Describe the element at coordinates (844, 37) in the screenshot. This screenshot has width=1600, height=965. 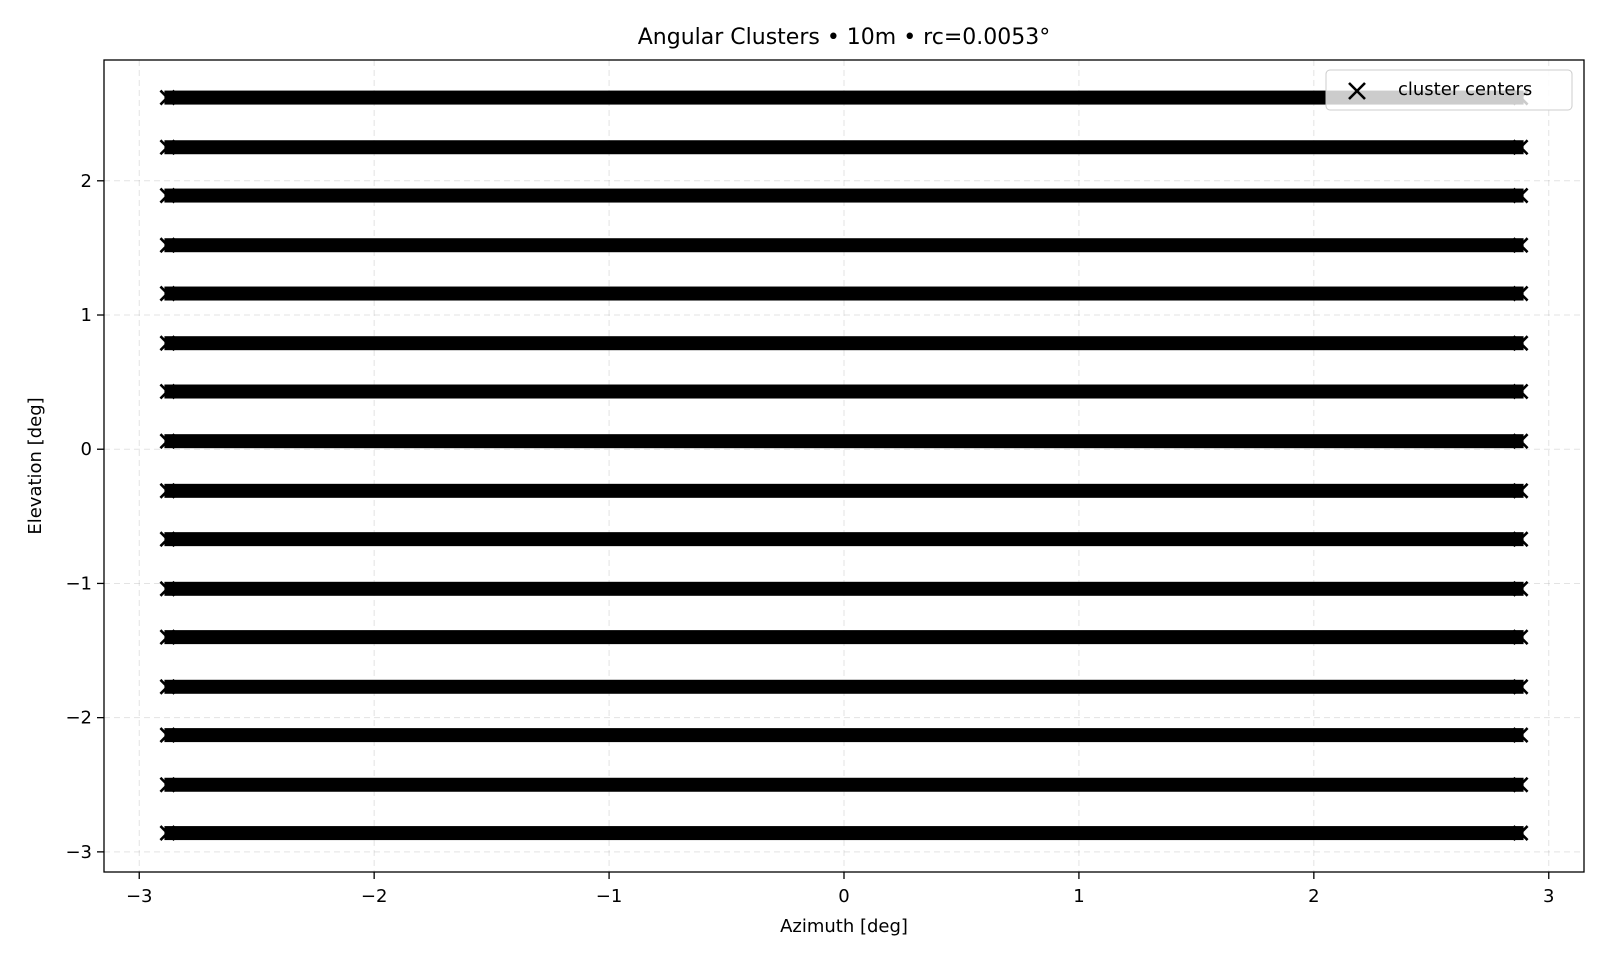
I see `chart-title: Angular Clusters • 10m • rc=0.0053°` at that location.